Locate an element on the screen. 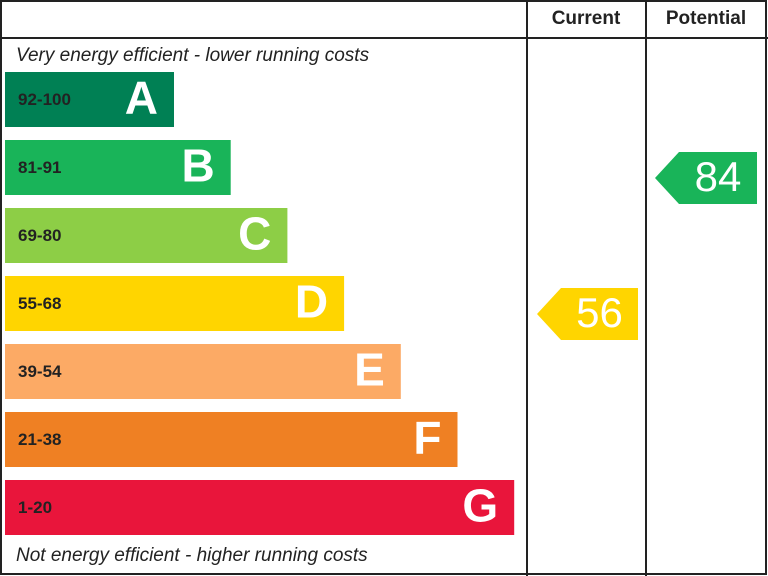 This screenshot has height=576, width=768. band-range: 81-91 is located at coordinates (39, 167).